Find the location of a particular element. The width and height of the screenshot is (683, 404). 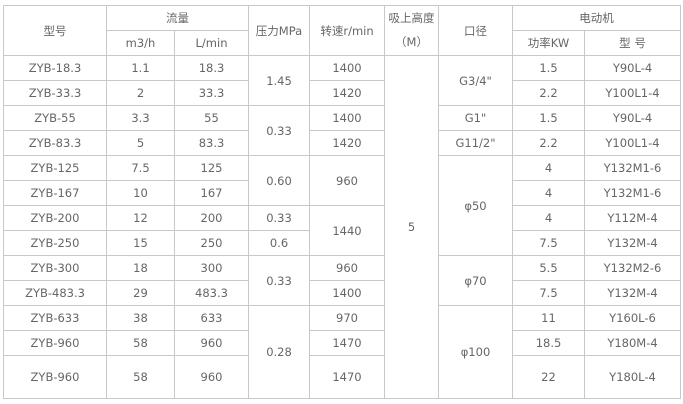

table-cell: Y160L-6 is located at coordinates (632, 318).